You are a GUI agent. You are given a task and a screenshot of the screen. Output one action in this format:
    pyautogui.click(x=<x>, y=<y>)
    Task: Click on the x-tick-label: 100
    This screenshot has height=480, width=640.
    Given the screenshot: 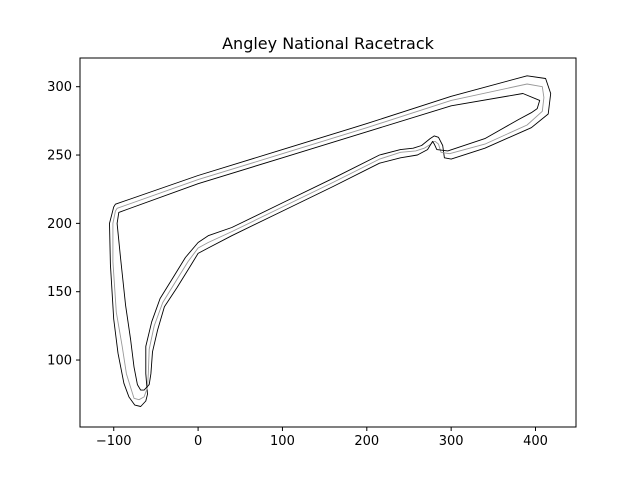 What is the action you would take?
    pyautogui.click(x=282, y=441)
    